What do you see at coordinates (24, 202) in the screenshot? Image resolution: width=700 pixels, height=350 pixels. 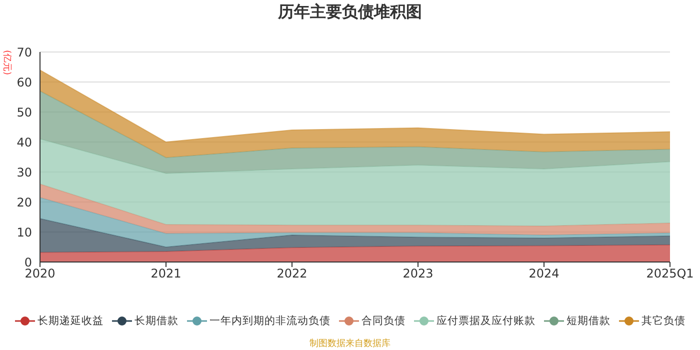 I see `y-tick-label: 20` at bounding box center [24, 202].